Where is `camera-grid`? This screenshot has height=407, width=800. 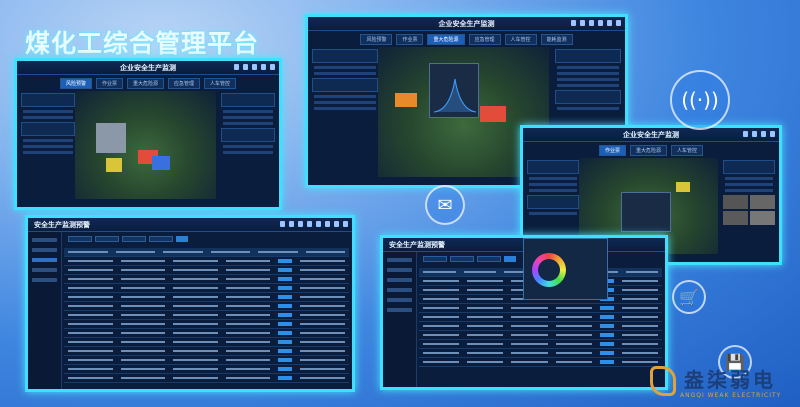
camera-grid is located at coordinates (748, 210).